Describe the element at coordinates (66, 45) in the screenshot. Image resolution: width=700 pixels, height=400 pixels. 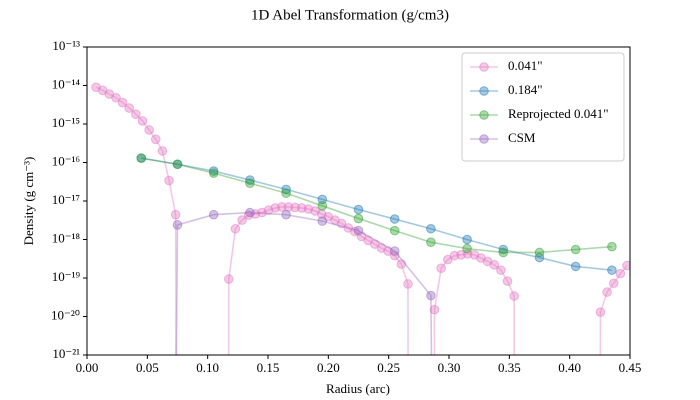
I see `y-tick-label: 10⁻¹³` at that location.